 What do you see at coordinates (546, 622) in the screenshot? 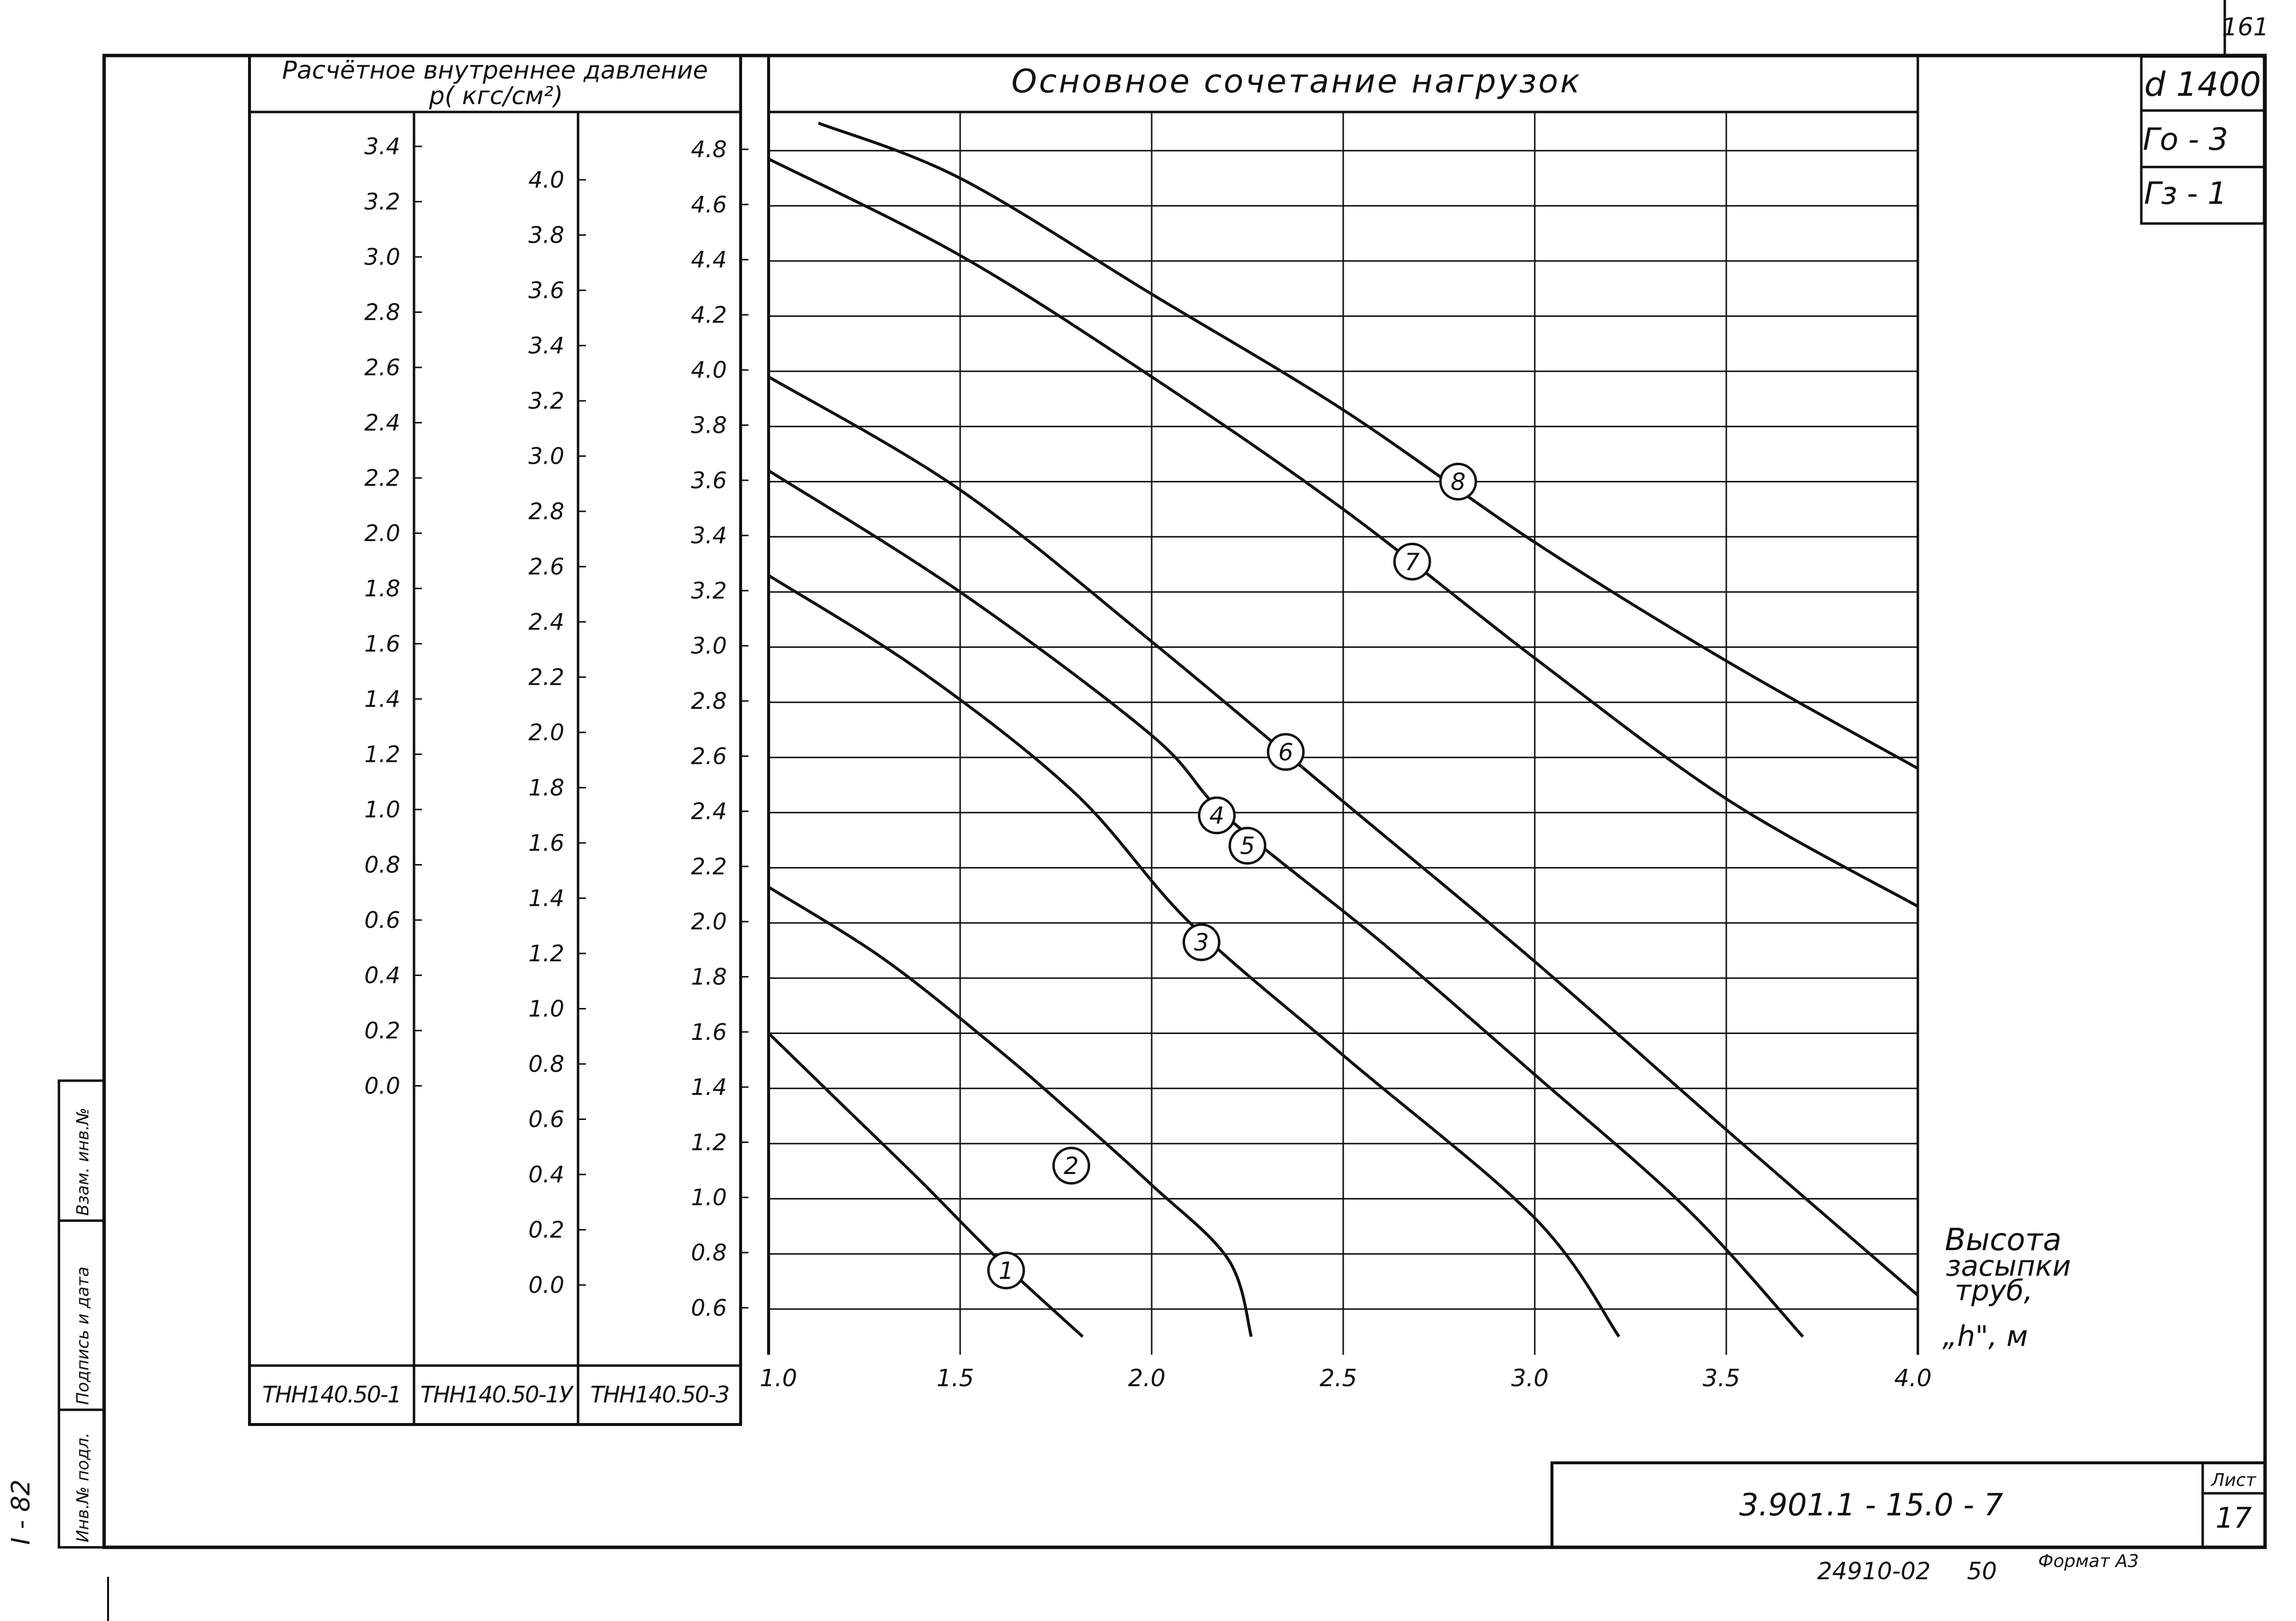
I see `scale-2-label-8: 2.4` at bounding box center [546, 622].